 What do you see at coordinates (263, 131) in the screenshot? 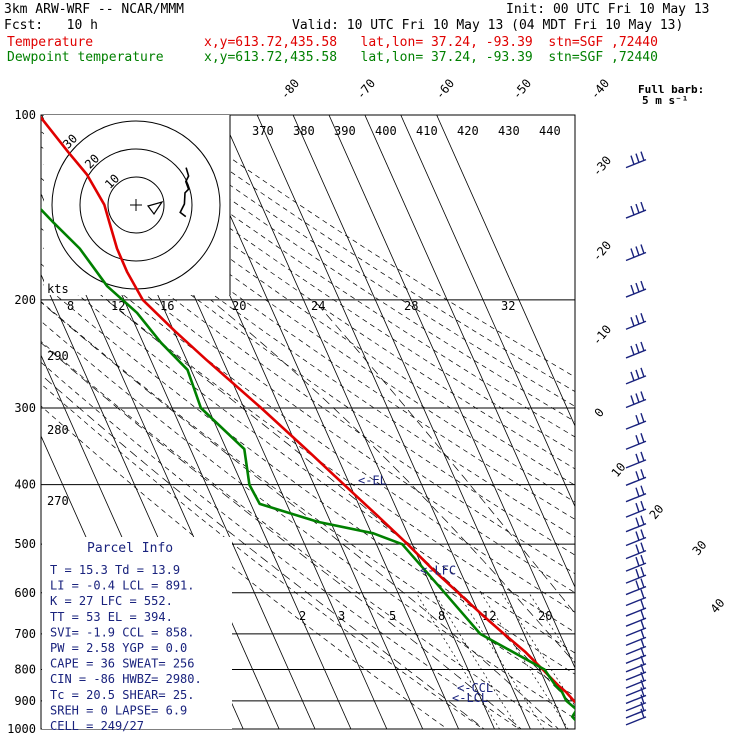
I see `theta-label: 370` at bounding box center [263, 131].